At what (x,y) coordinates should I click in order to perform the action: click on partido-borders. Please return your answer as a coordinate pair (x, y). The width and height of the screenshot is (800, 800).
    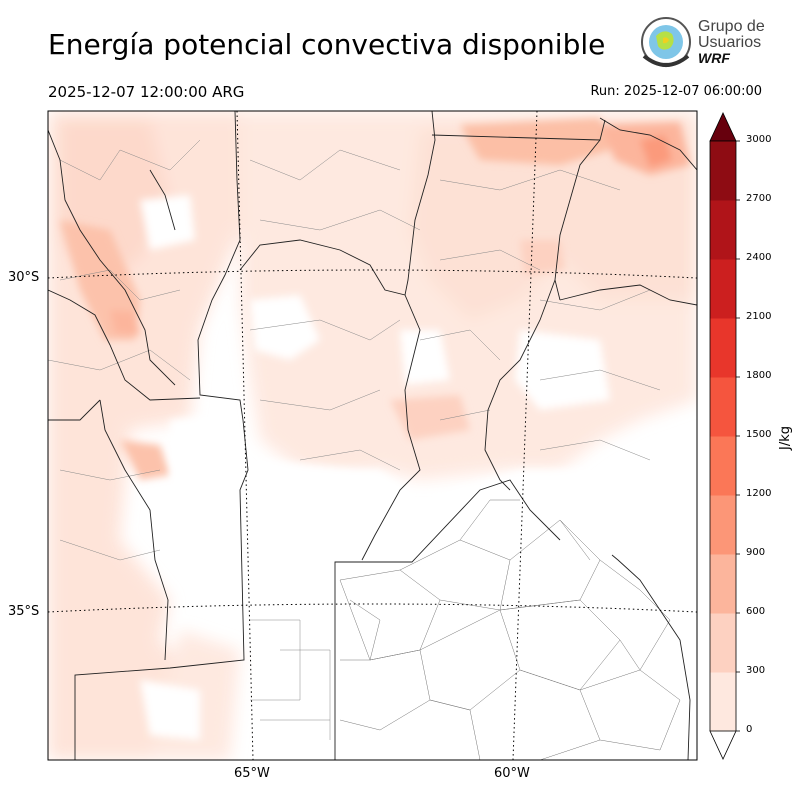
    Looking at the image, I should click on (510, 629).